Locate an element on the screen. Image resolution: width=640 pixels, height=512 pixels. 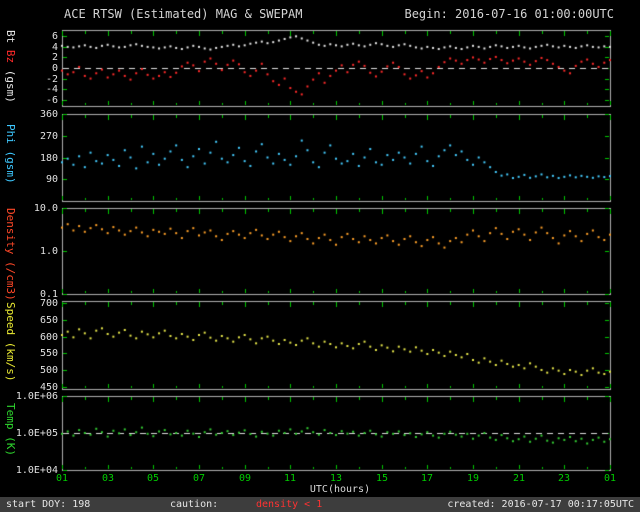
x-tick-label: 17 is located at coordinates (427, 478).